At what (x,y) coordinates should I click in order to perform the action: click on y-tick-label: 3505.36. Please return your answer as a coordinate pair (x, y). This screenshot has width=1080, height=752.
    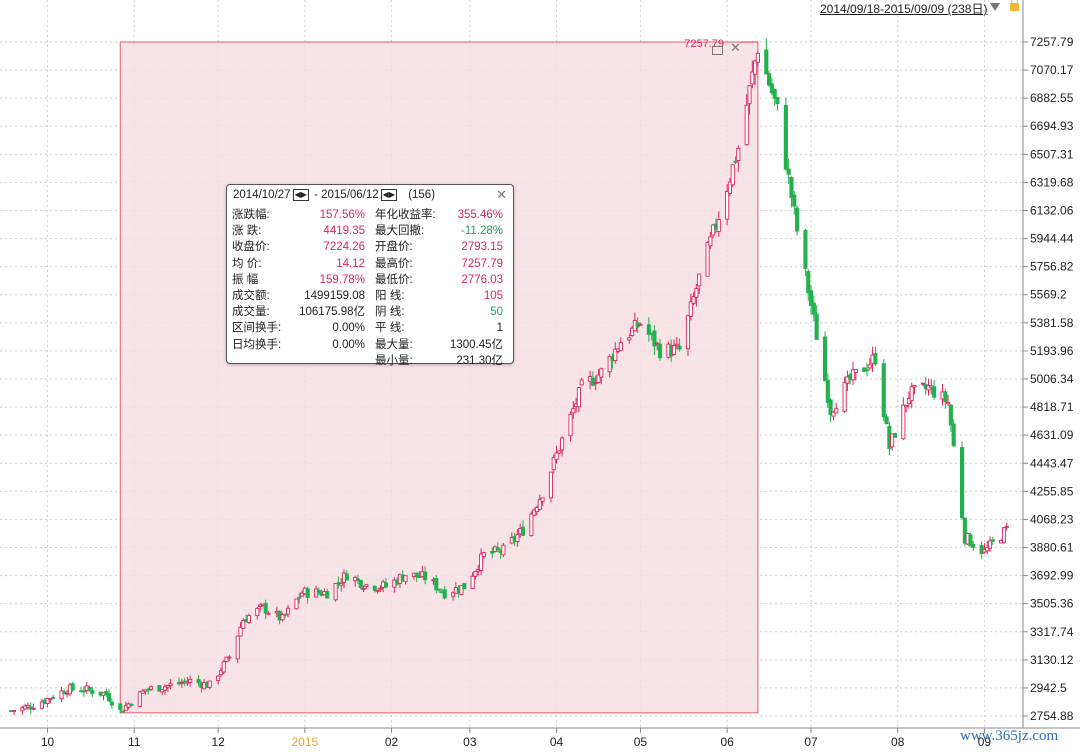
    Looking at the image, I should click on (1052, 604).